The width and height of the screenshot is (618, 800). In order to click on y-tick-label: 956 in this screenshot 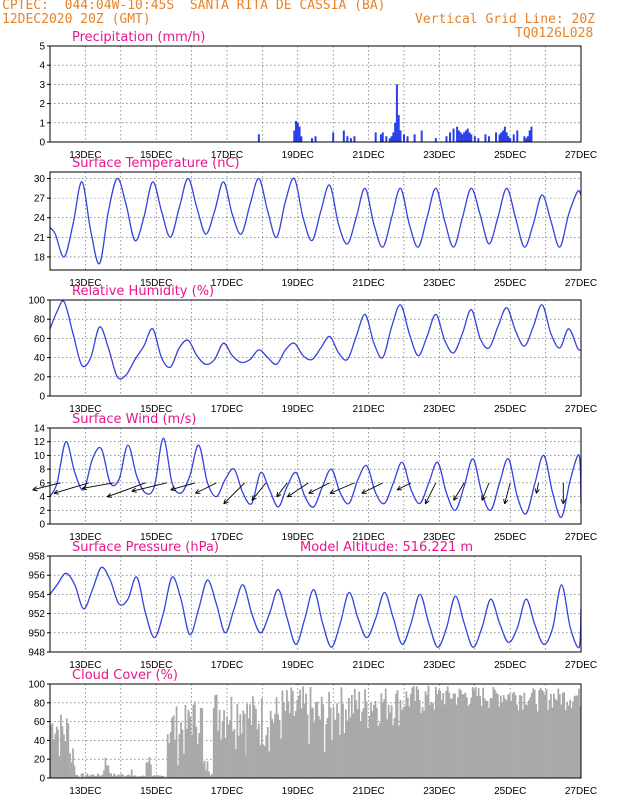, I will do `click(36, 576)`.